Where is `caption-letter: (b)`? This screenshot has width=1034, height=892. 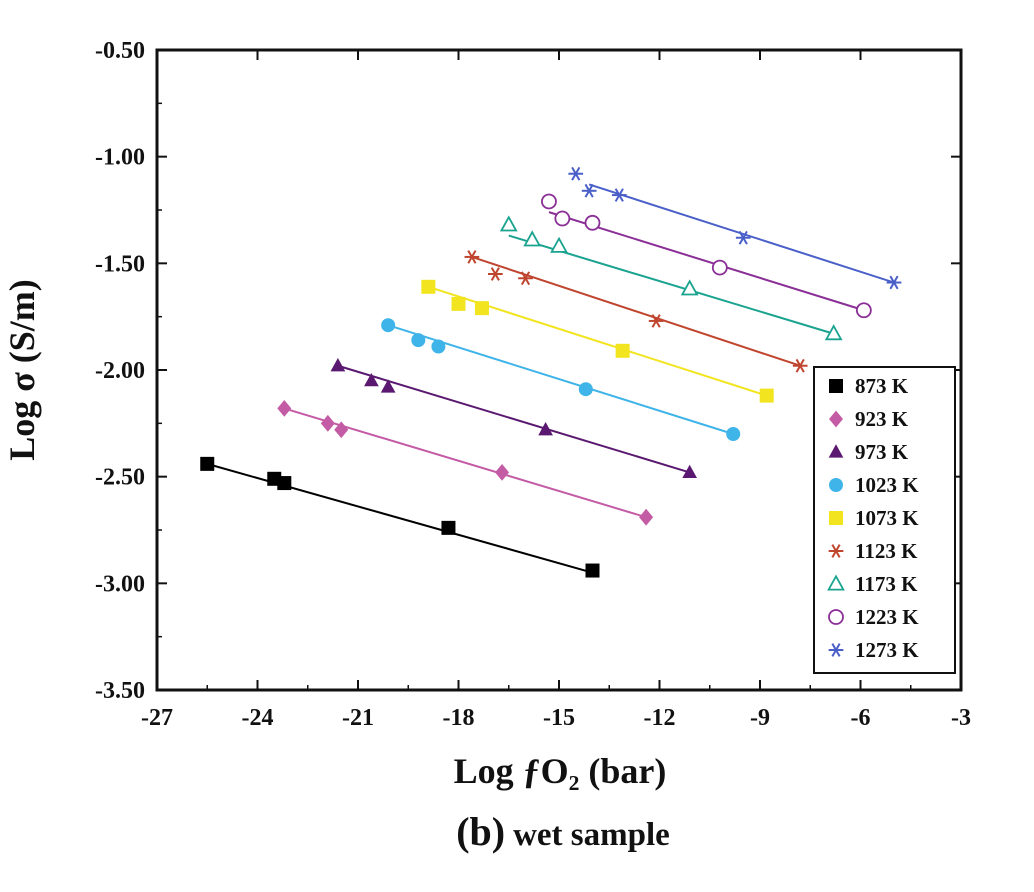
caption-letter: (b) is located at coordinates (480, 831).